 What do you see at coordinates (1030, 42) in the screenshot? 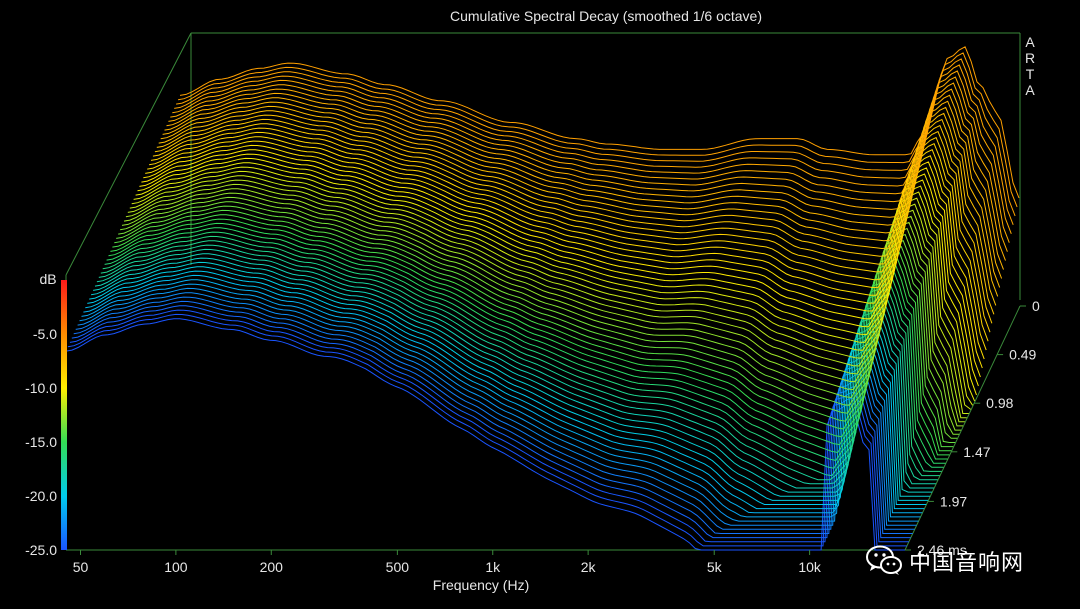
I see `brand-letter-a1: A` at bounding box center [1030, 42].